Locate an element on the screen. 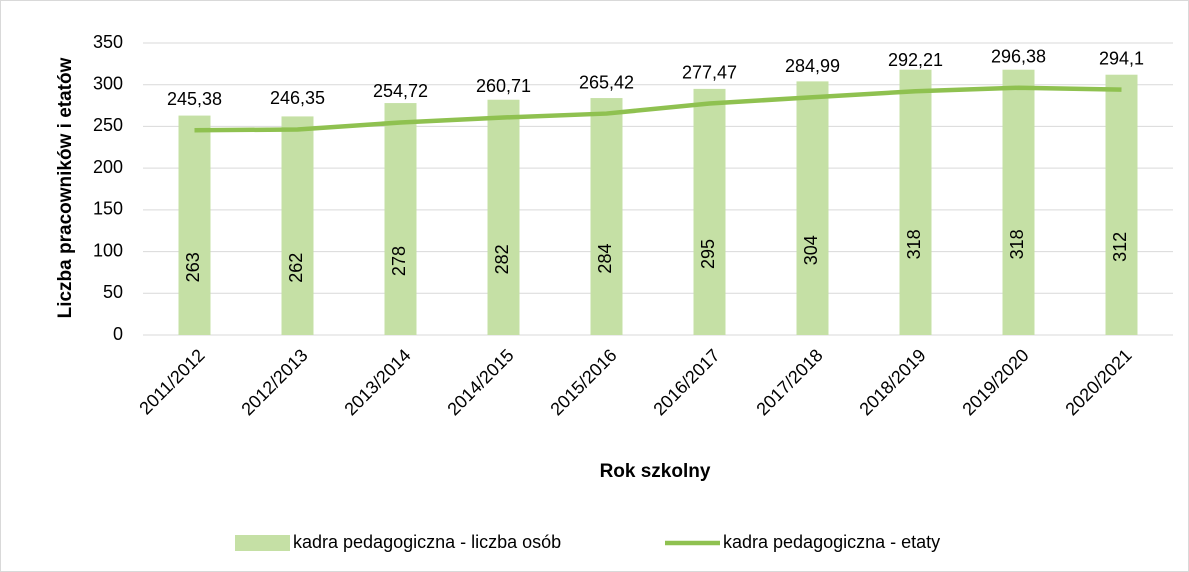 Image resolution: width=1189 pixels, height=572 pixels. y-axis-title: Liczba pracowników i etatów is located at coordinates (65, 187).